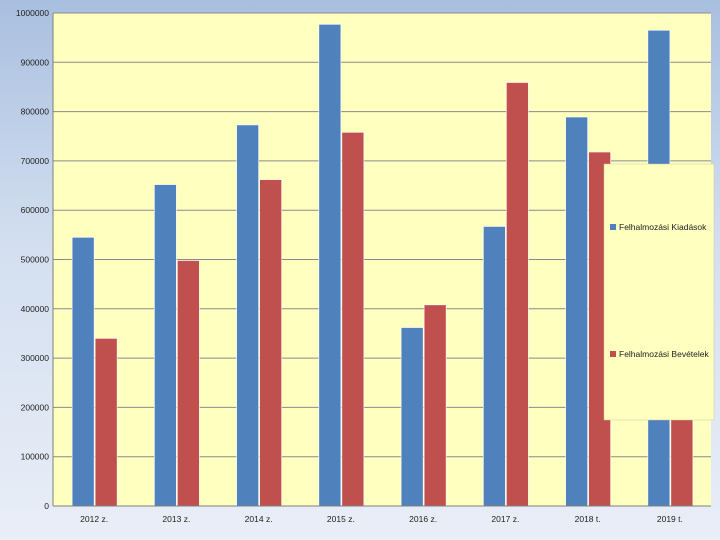 The image size is (720, 540). I want to click on y-tick-label: 900000, so click(35, 62).